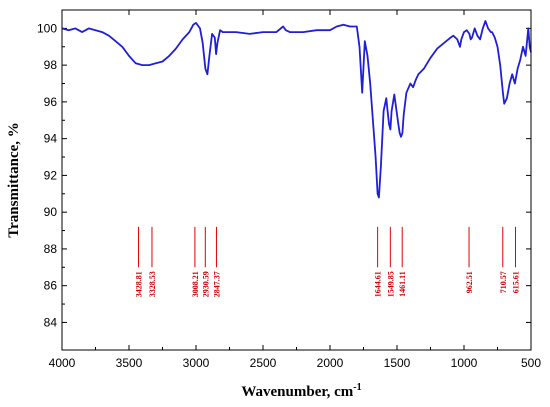 The height and width of the screenshot is (407, 550). What do you see at coordinates (51, 65) in the screenshot?
I see `y-tick-label: 98` at bounding box center [51, 65].